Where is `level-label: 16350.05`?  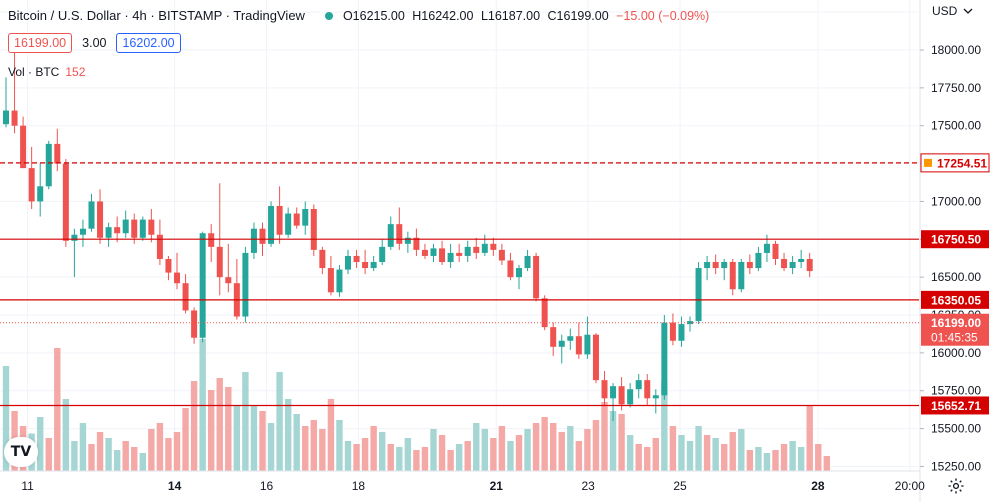
level-label: 16350.05 is located at coordinates (956, 300).